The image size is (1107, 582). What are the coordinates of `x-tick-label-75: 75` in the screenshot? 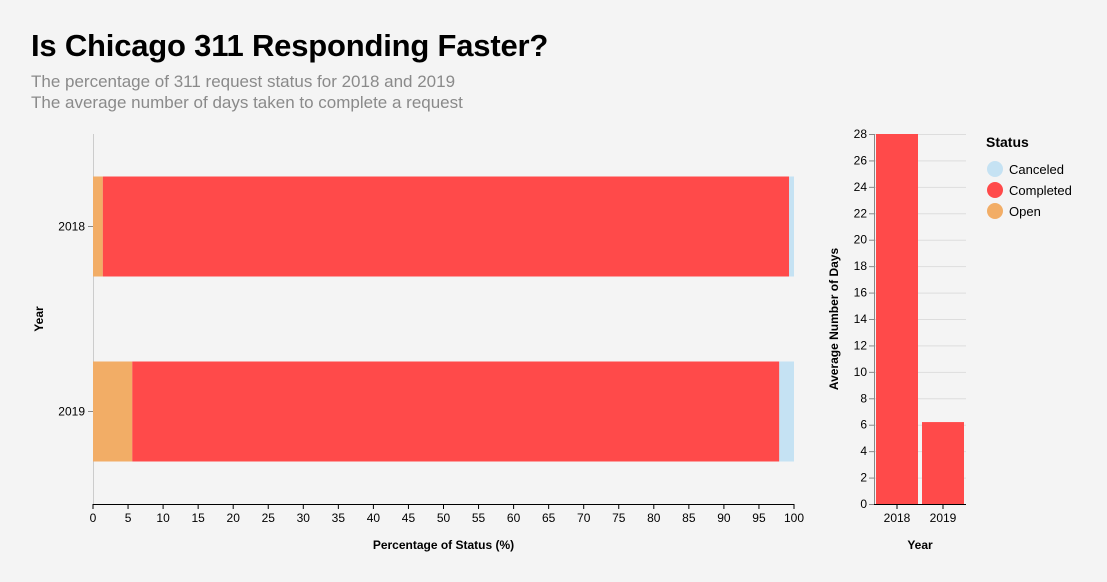 It's located at (619, 518).